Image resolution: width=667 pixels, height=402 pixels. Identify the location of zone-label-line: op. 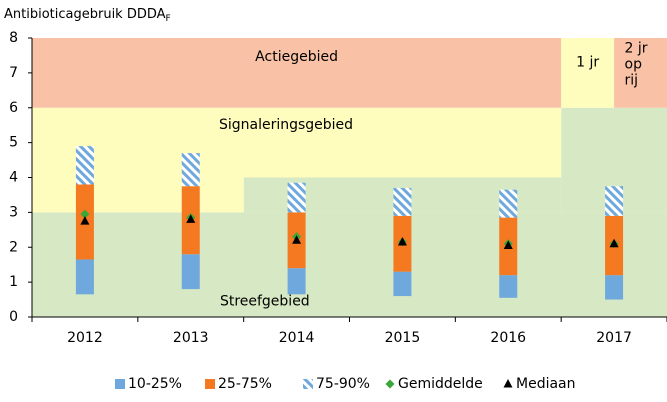
(634, 64).